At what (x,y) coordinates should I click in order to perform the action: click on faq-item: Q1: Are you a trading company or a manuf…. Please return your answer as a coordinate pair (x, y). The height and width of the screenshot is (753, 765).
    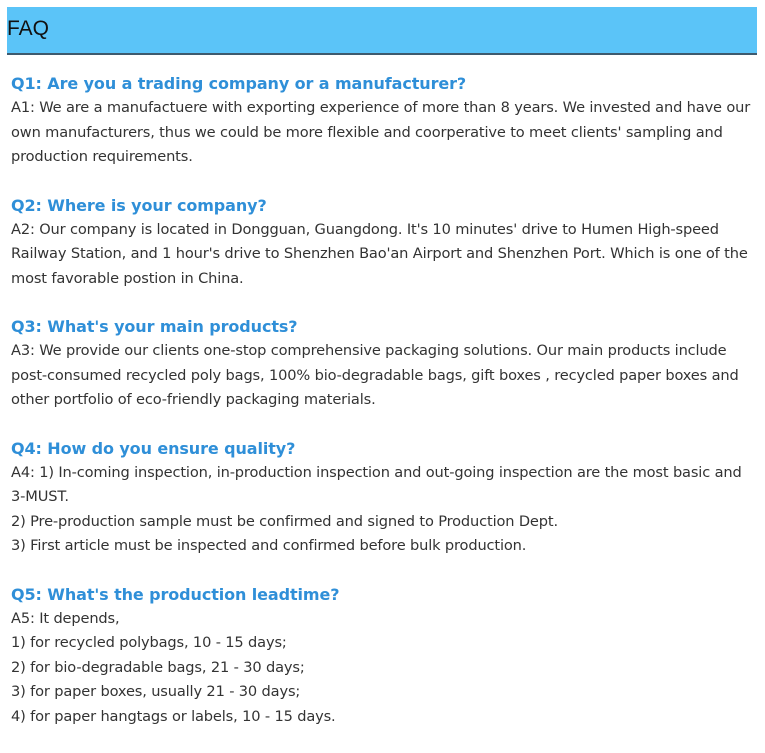
    Looking at the image, I should click on (385, 121).